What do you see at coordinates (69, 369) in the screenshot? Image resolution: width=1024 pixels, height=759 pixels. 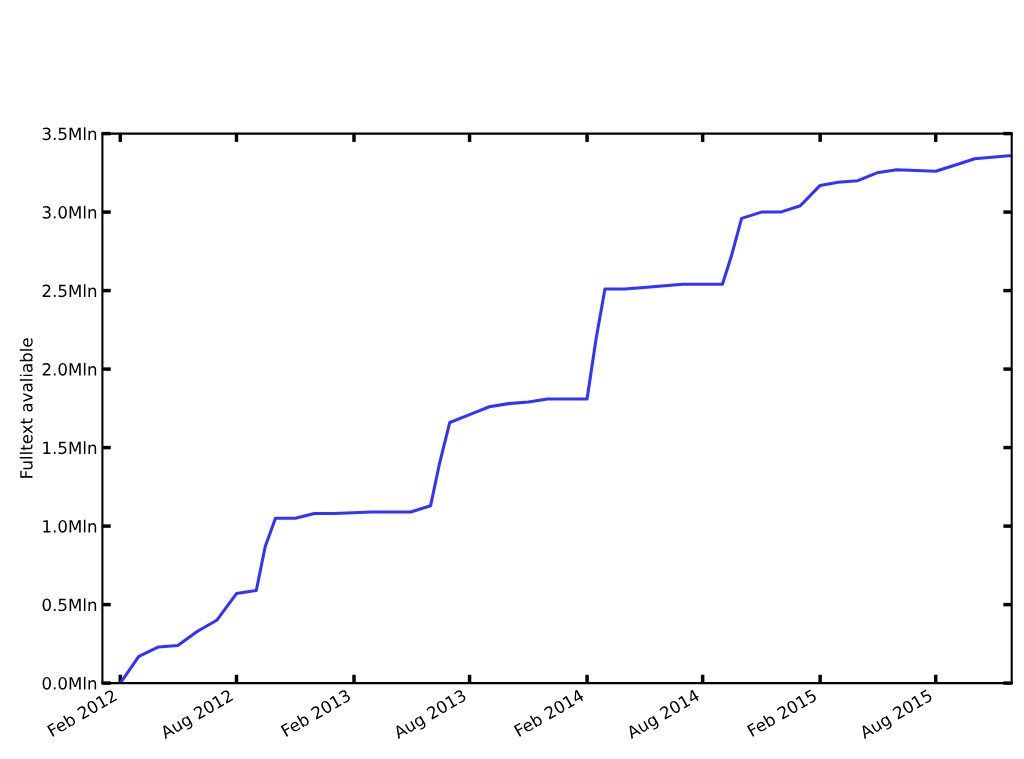 I see `y-tick-label: 2.0Mln` at bounding box center [69, 369].